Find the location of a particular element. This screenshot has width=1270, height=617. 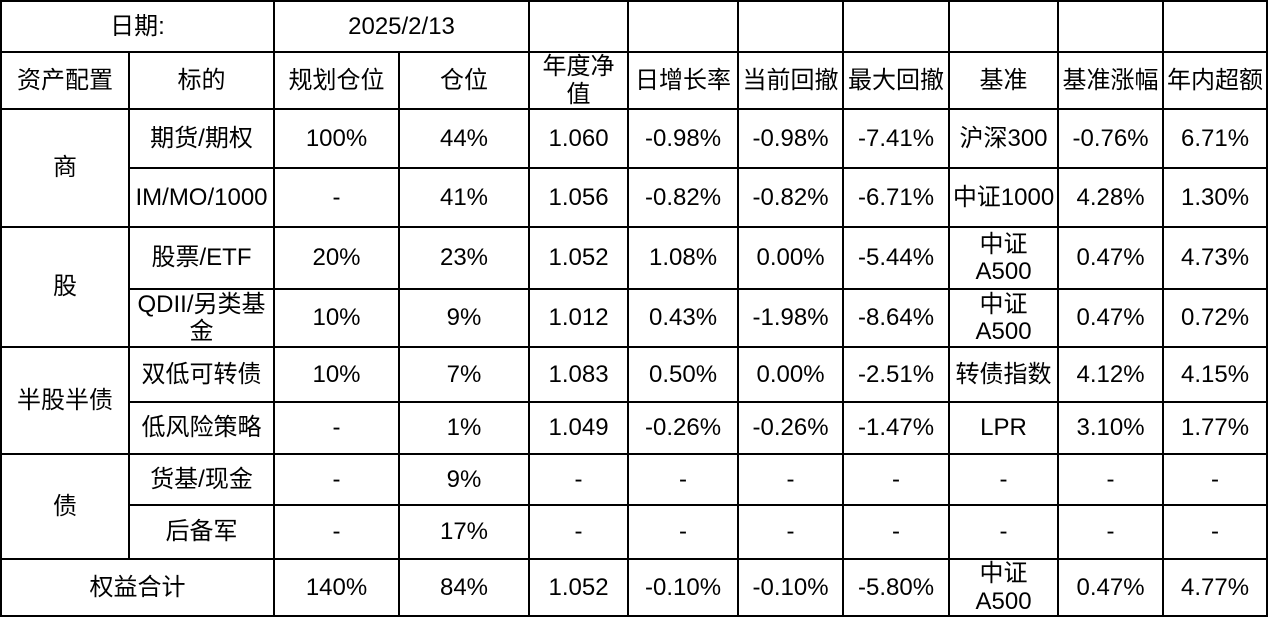

cell-position: 44% is located at coordinates (464, 139).